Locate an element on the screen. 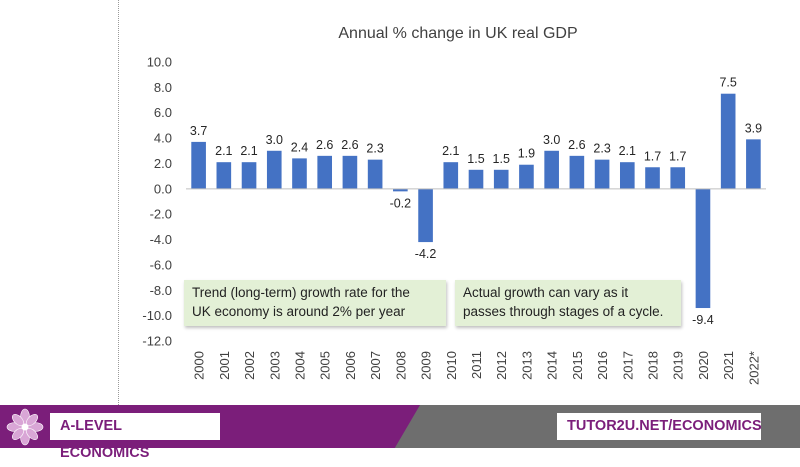 The image size is (800, 467). data-label: 3.9 is located at coordinates (753, 128).